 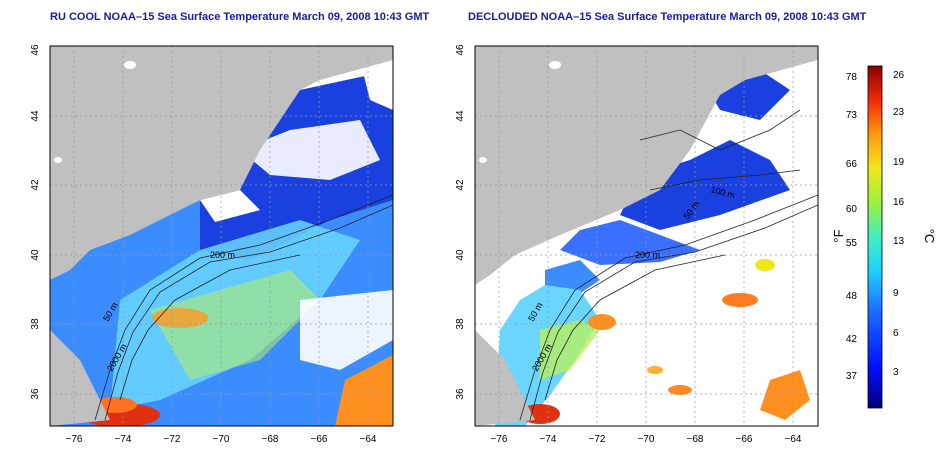 I want to click on right-land, so click(x=505, y=378).